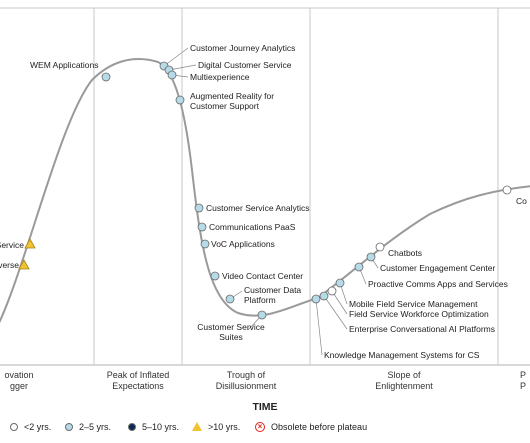  Describe the element at coordinates (523, 386) in the screenshot. I see `phase-plateau-line-2: P` at that location.